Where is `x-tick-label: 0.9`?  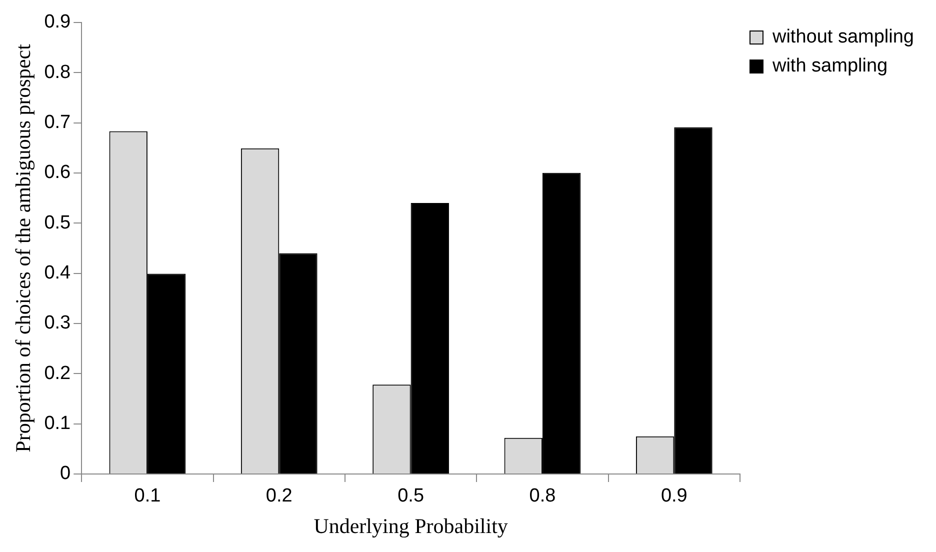
x-tick-label: 0.9 is located at coordinates (674, 496).